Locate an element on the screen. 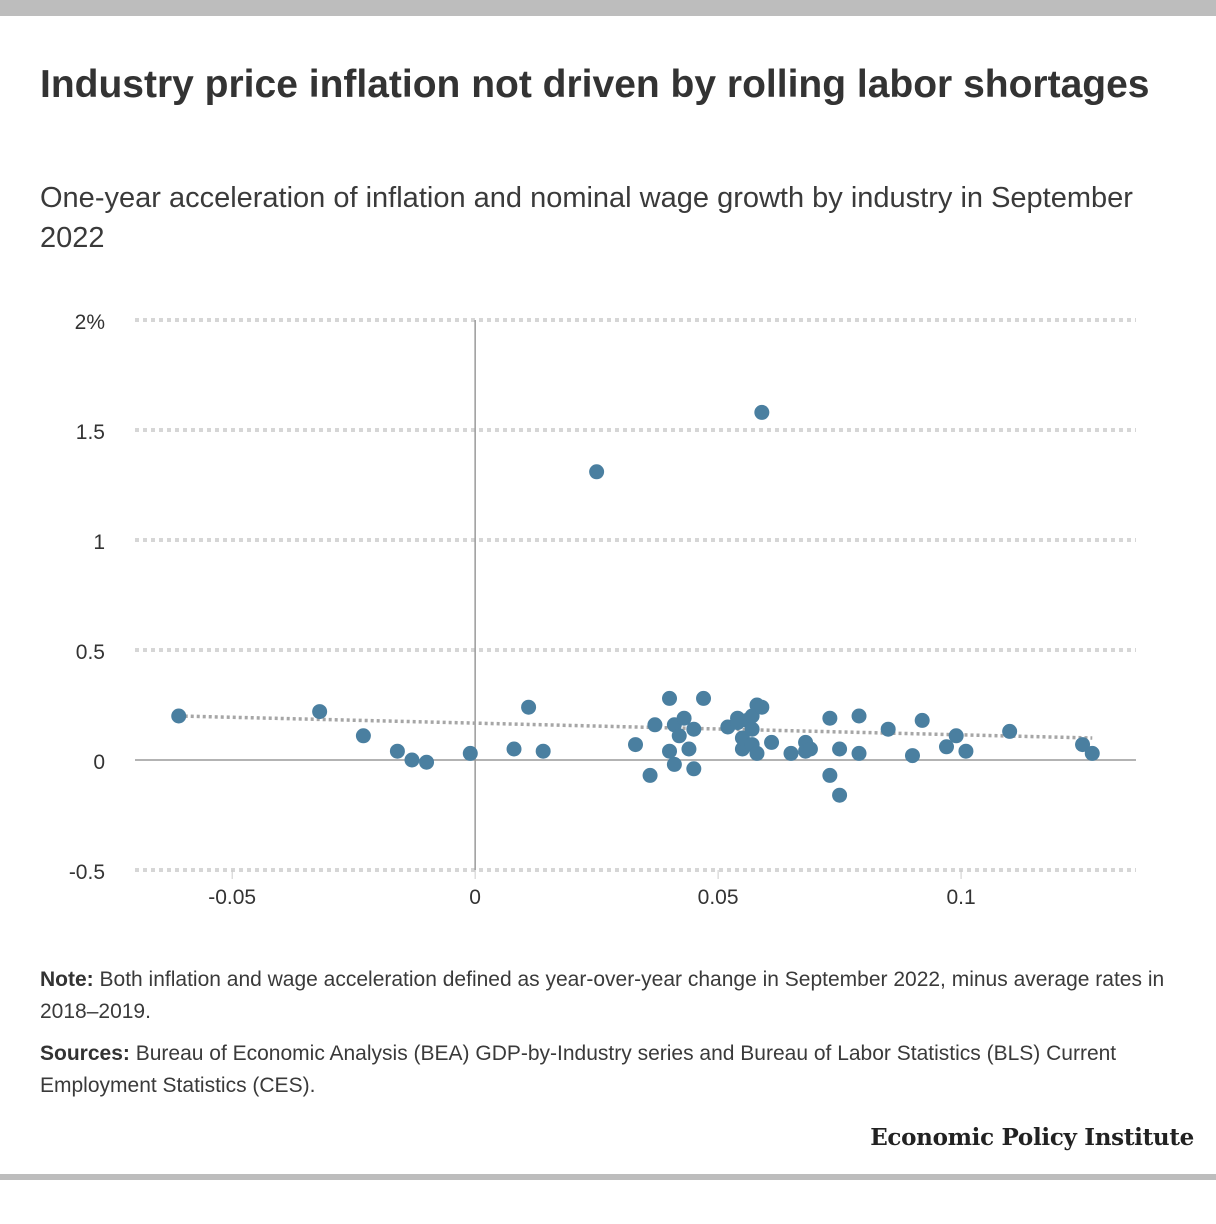 The image size is (1216, 1224). x-tick-label: -0.05 is located at coordinates (232, 897).